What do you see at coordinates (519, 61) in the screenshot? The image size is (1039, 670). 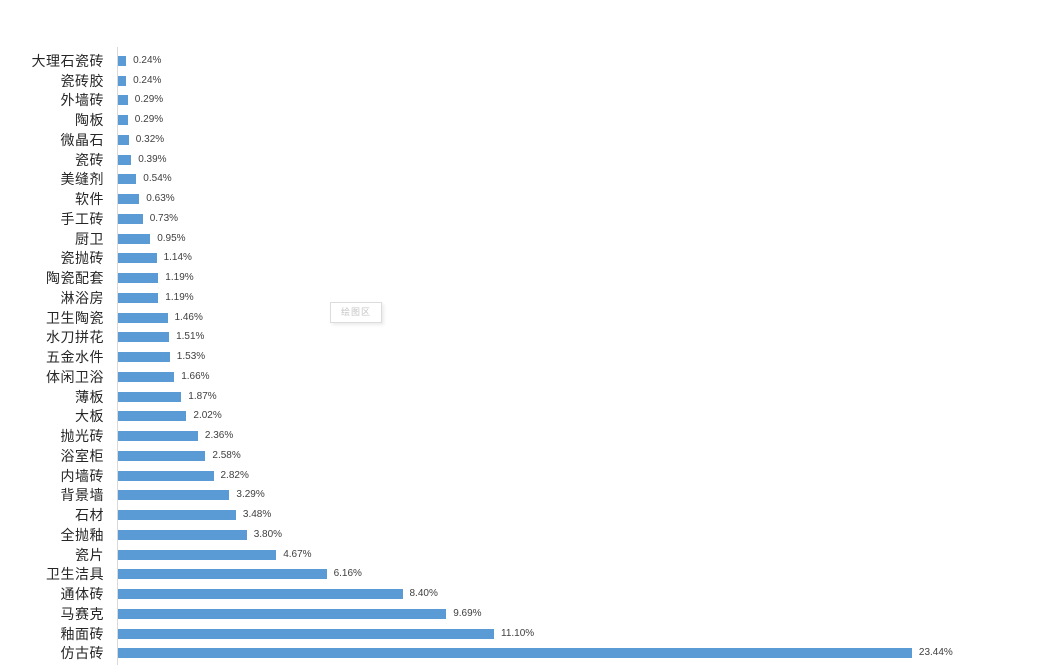 I see `chart-row: 大理石瓷砖 0.24%` at bounding box center [519, 61].